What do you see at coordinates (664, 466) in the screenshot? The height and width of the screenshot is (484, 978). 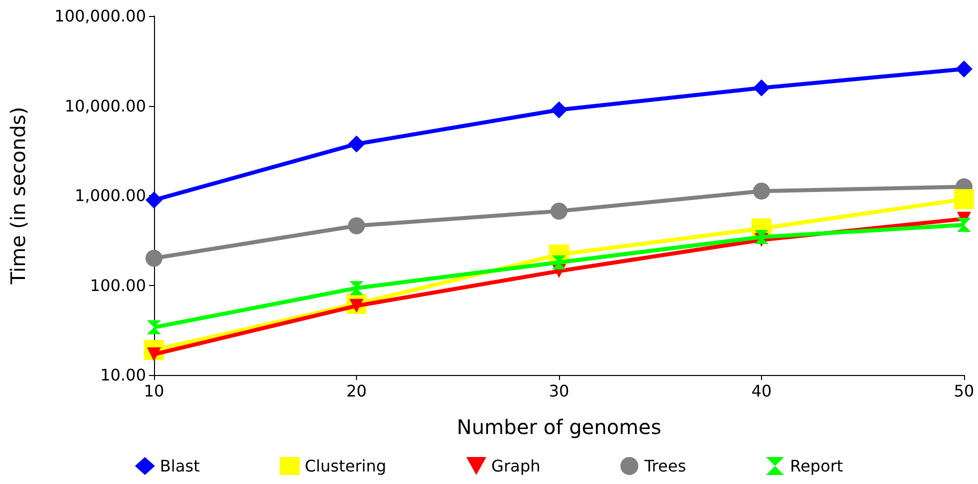 I see `legend-label: Trees` at bounding box center [664, 466].